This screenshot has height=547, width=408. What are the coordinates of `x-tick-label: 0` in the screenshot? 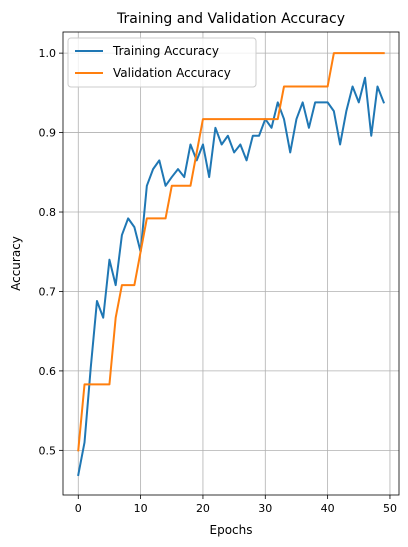 It's located at (78, 508).